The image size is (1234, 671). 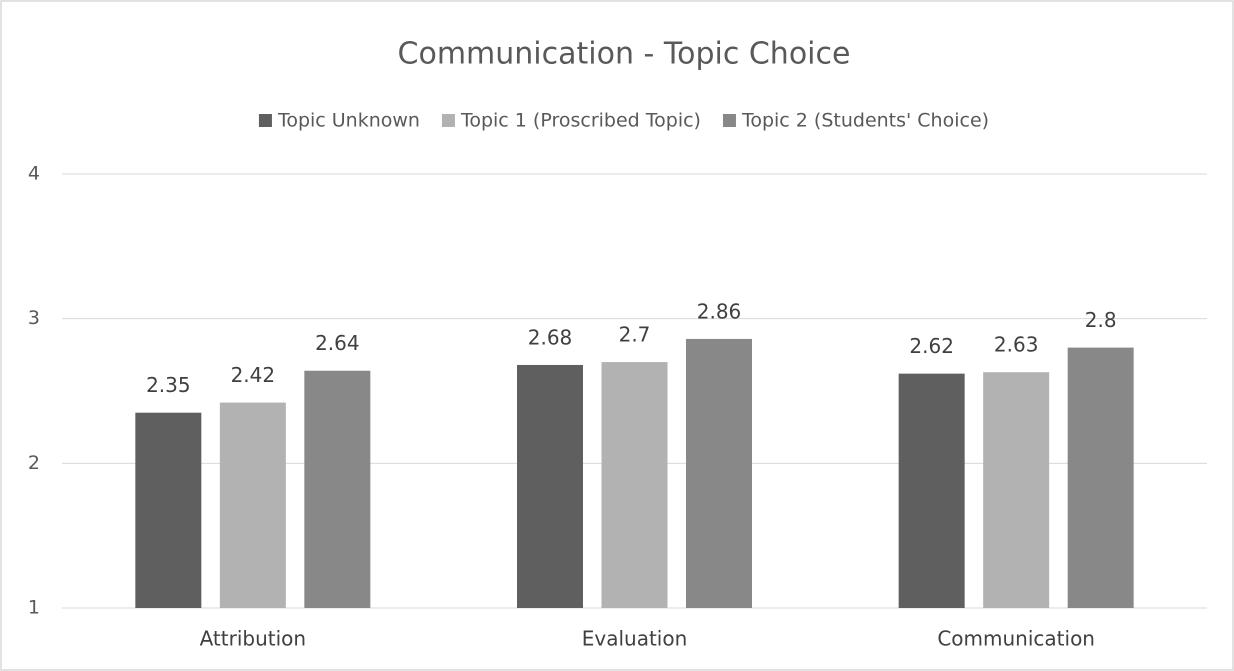 I want to click on x-tick-label: Evaluation, so click(x=635, y=639).